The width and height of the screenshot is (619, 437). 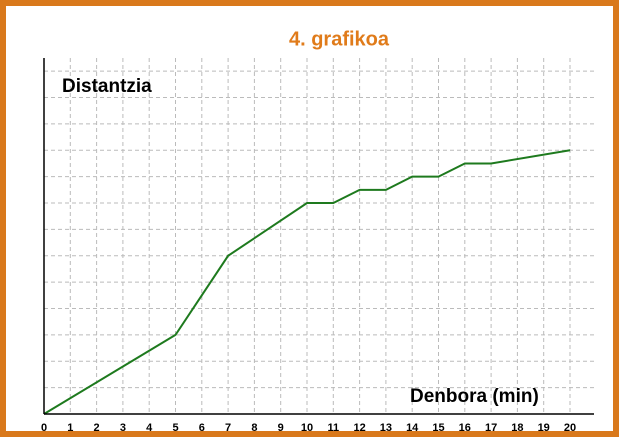 What do you see at coordinates (70, 428) in the screenshot?
I see `x-tick-label: 1` at bounding box center [70, 428].